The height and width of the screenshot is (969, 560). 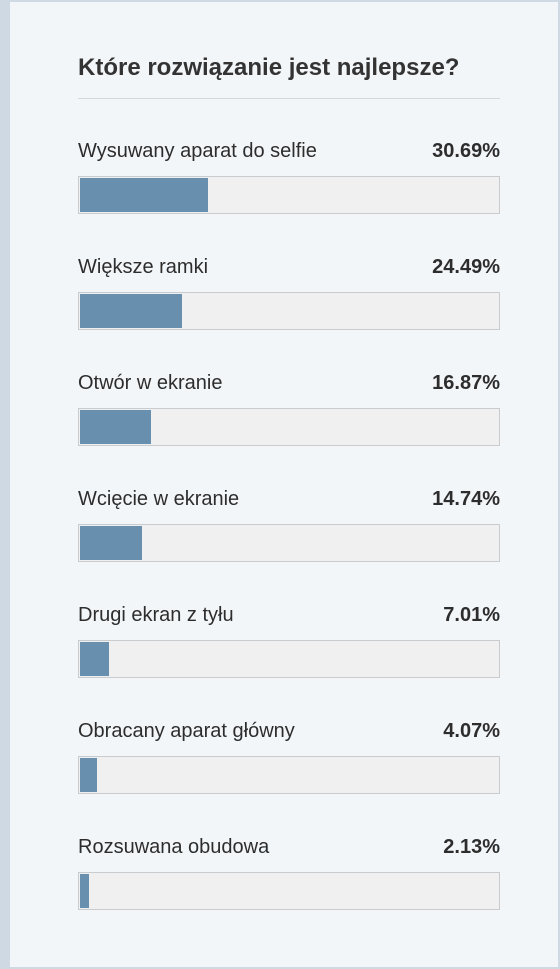 I want to click on poll-option-header: Wysuwany aparat do selfie 30.69%, so click(x=289, y=154).